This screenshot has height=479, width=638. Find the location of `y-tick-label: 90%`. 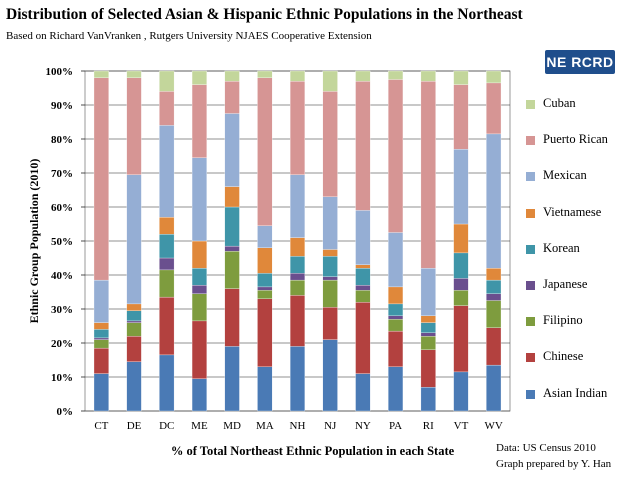

y-tick-label: 90% is located at coordinates (62, 106).